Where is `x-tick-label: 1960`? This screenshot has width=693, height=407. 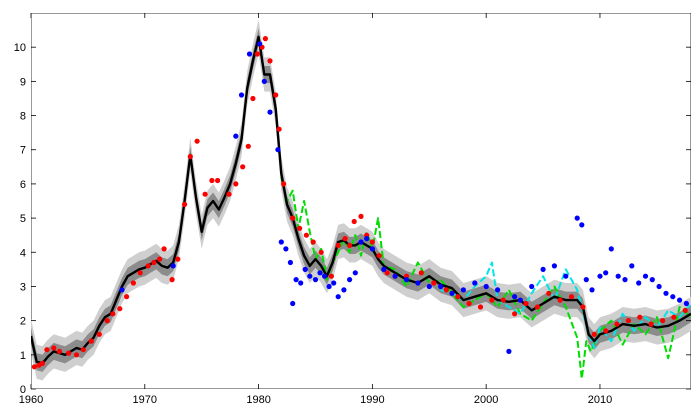
x-tick-label: 1960 is located at coordinates (31, 400).